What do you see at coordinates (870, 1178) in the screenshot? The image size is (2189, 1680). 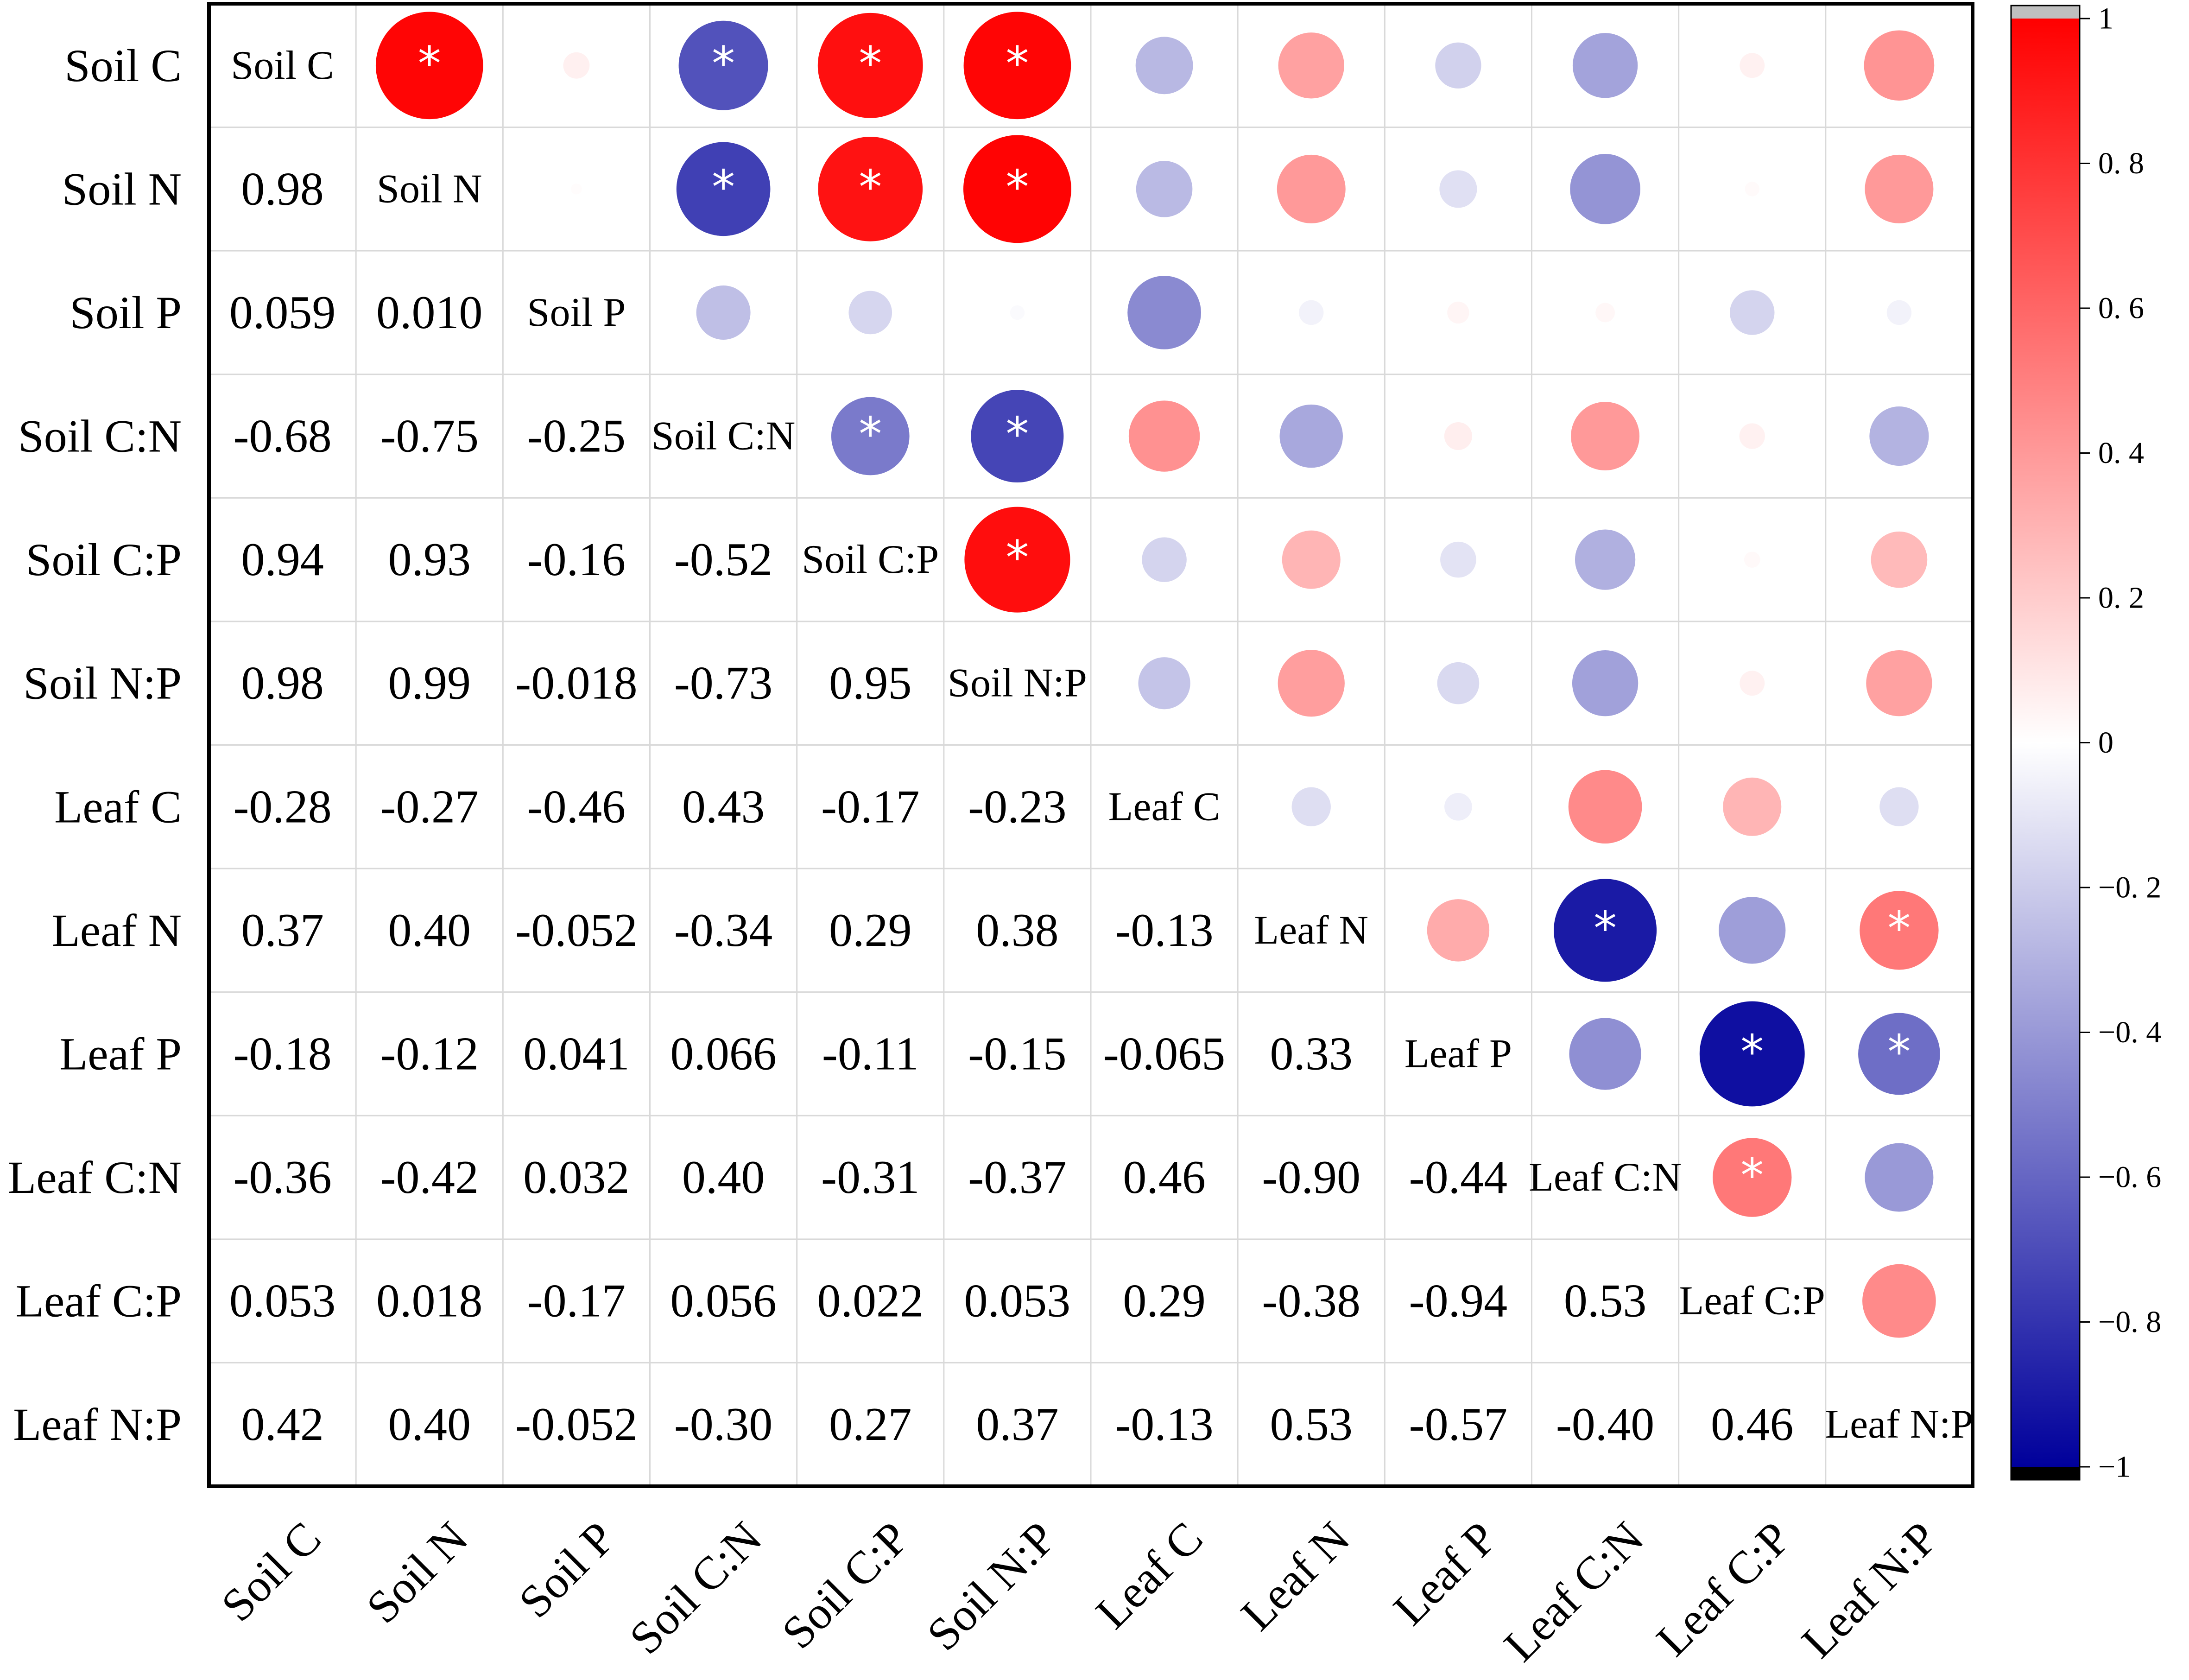 I see `value-label: -0.31` at bounding box center [870, 1178].